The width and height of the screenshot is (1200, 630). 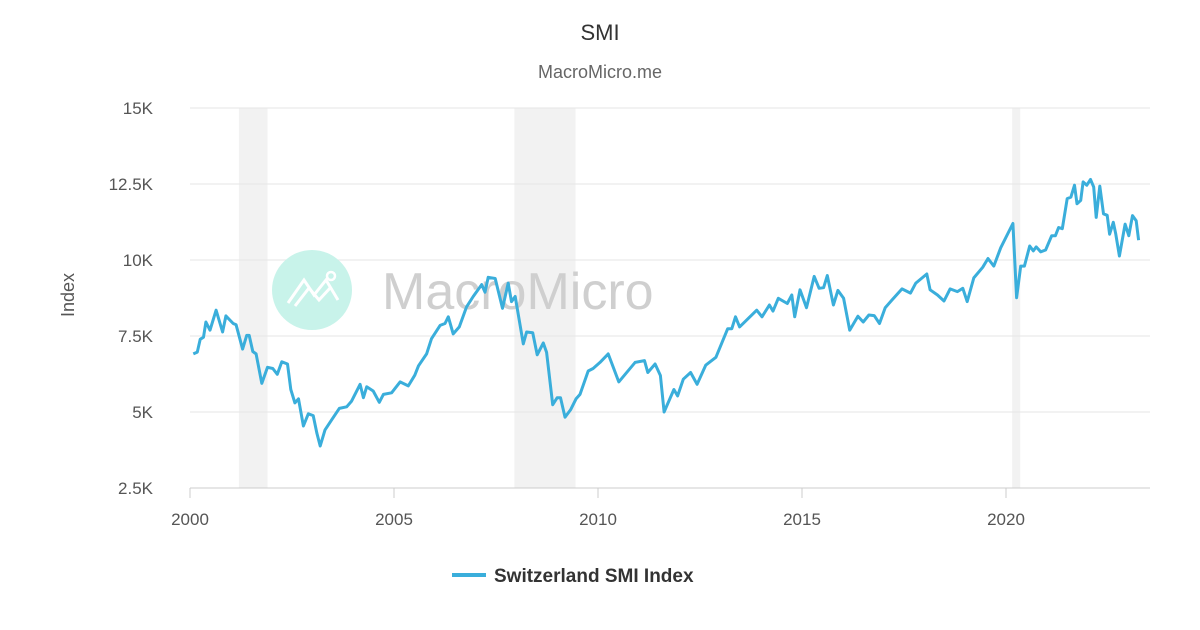 I want to click on legend: Switzerland SMI Index, so click(x=573, y=576).